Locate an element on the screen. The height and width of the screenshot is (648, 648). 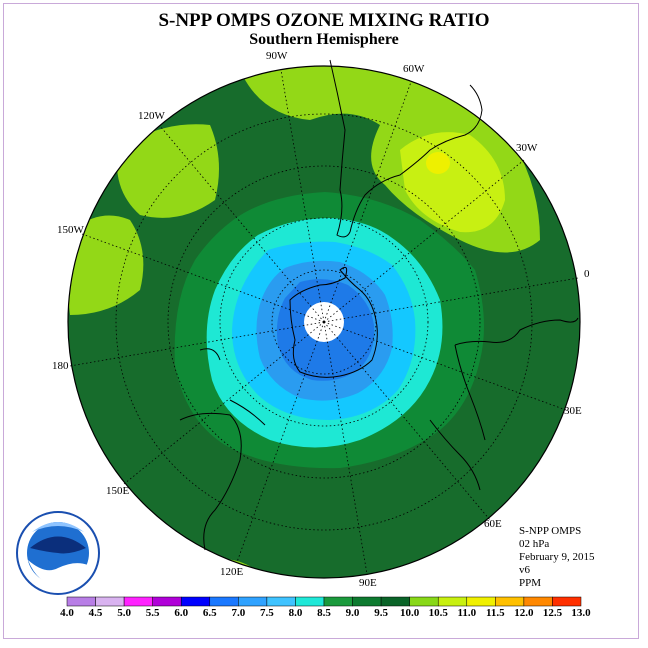
coast-africa-east is located at coordinates (470, 392).